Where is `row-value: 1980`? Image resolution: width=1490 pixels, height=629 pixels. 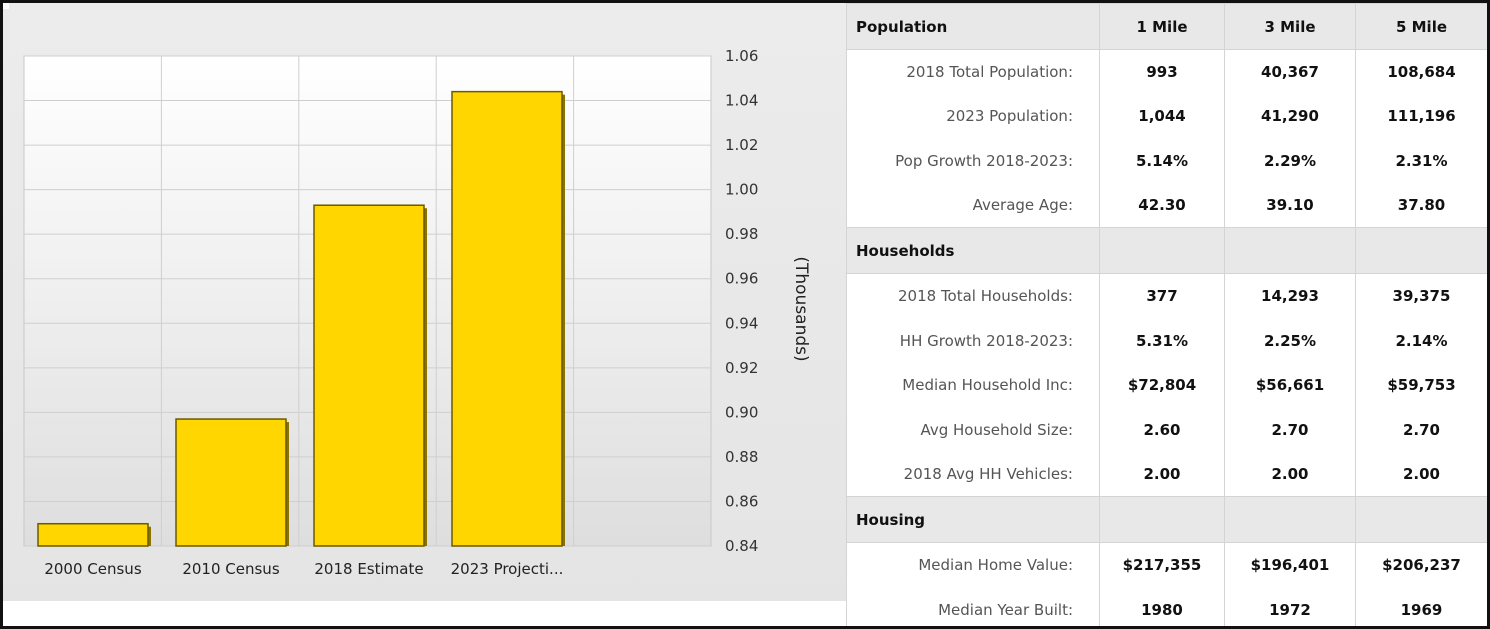 row-value: 1980 is located at coordinates (1162, 606).